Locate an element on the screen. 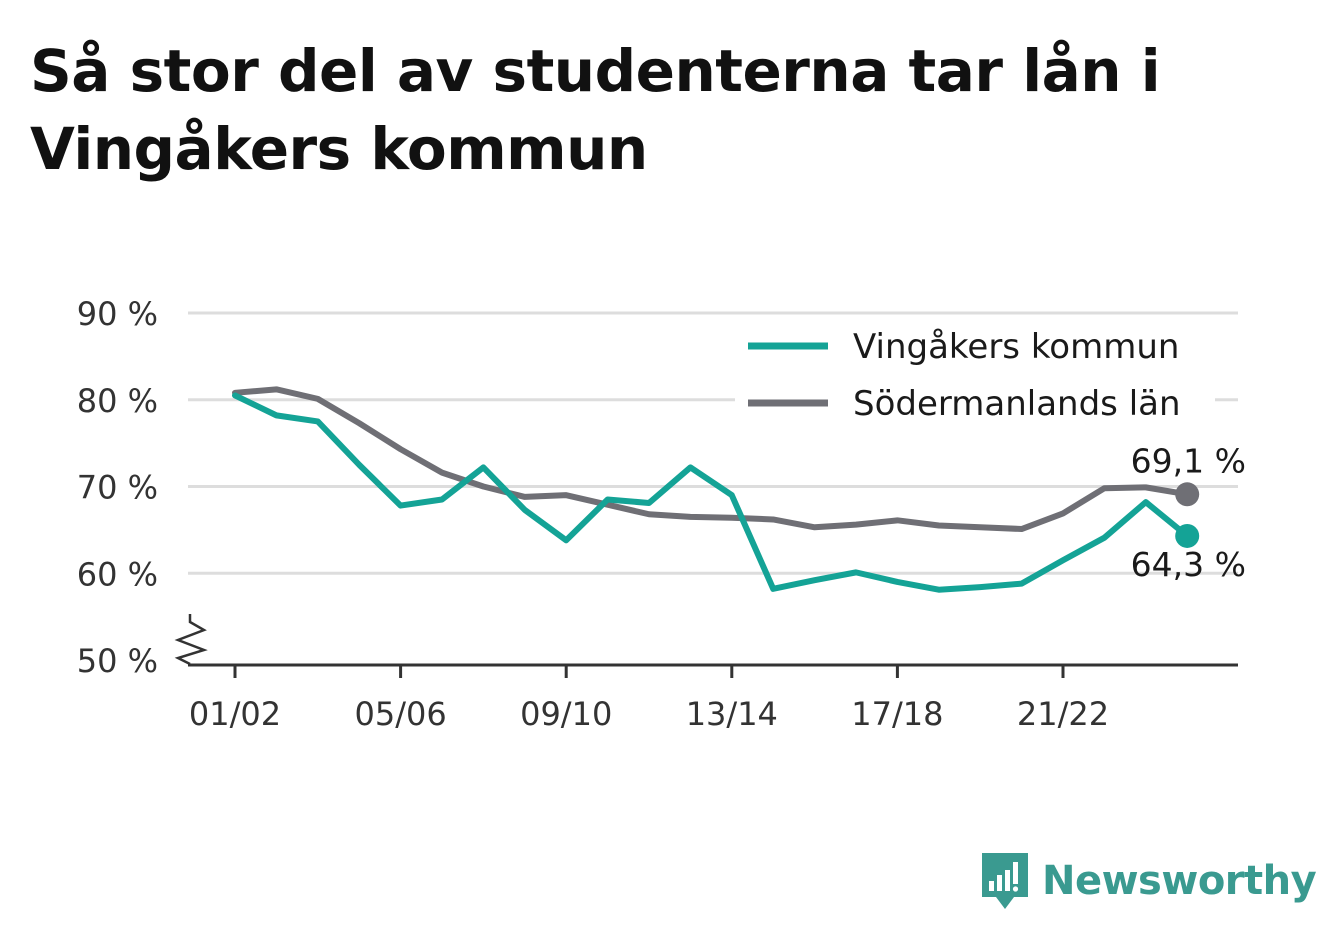 Image resolution: width=1322 pixels, height=939 pixels. x-tick-labels: 01/02 05/06 09/10 13/14 17/18 21/22 is located at coordinates (649, 714).